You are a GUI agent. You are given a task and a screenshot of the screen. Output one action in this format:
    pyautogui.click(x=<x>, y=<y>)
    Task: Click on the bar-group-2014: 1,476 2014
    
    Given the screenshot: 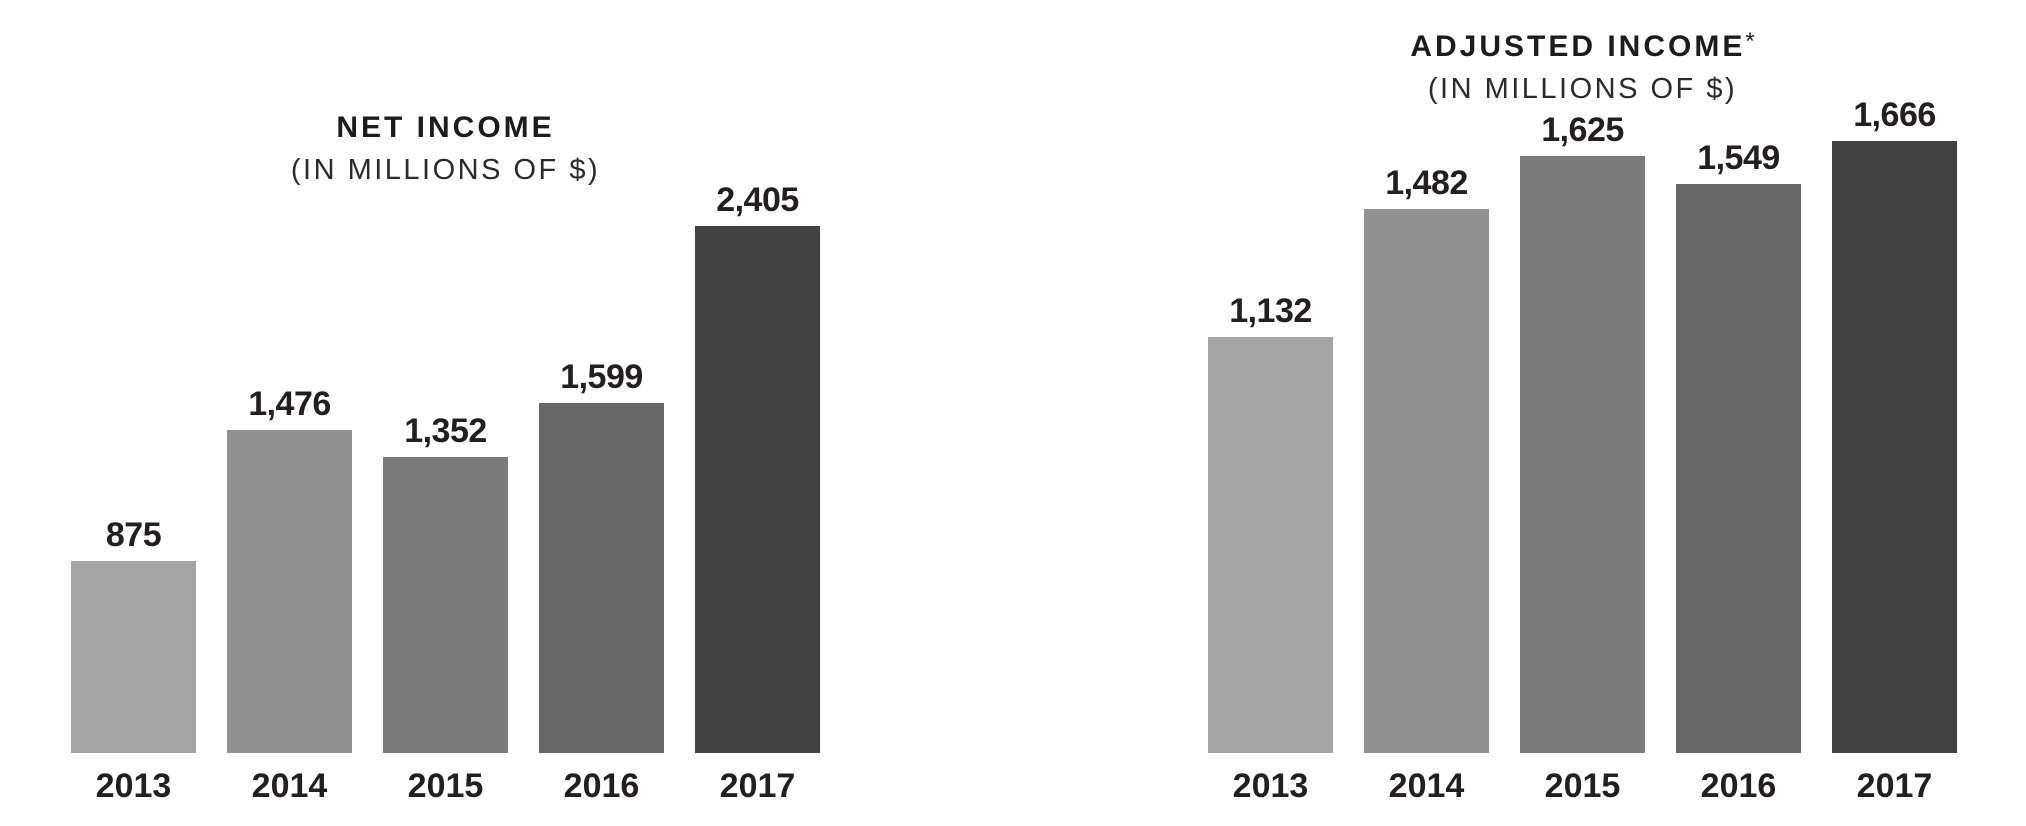 What is the action you would take?
    pyautogui.click(x=289, y=595)
    